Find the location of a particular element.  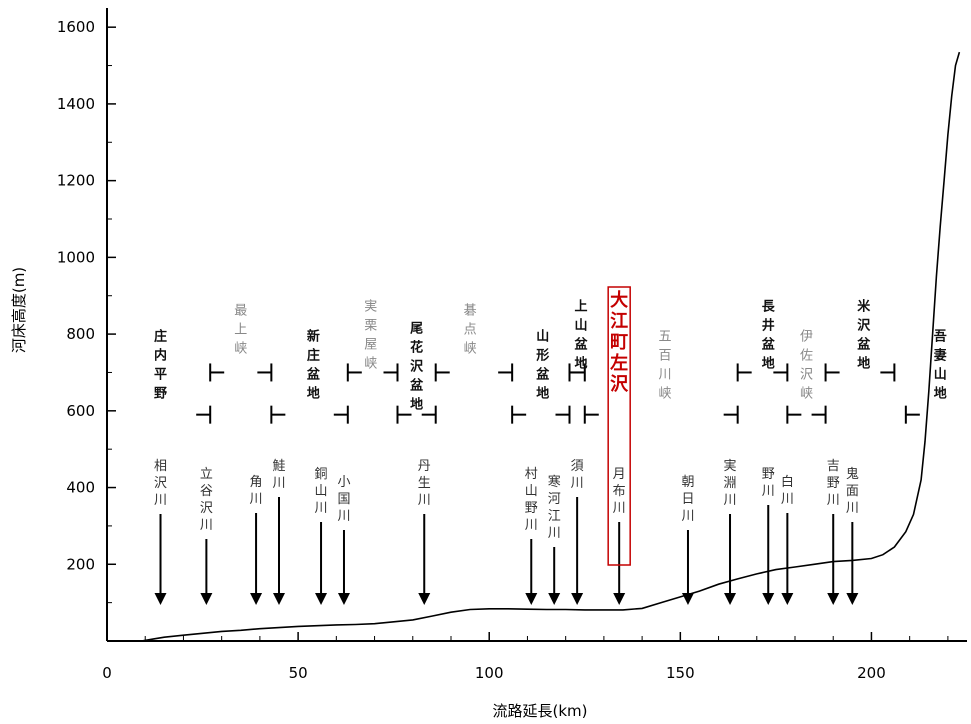

section-label: 吾妻山地 is located at coordinates (940, 365).